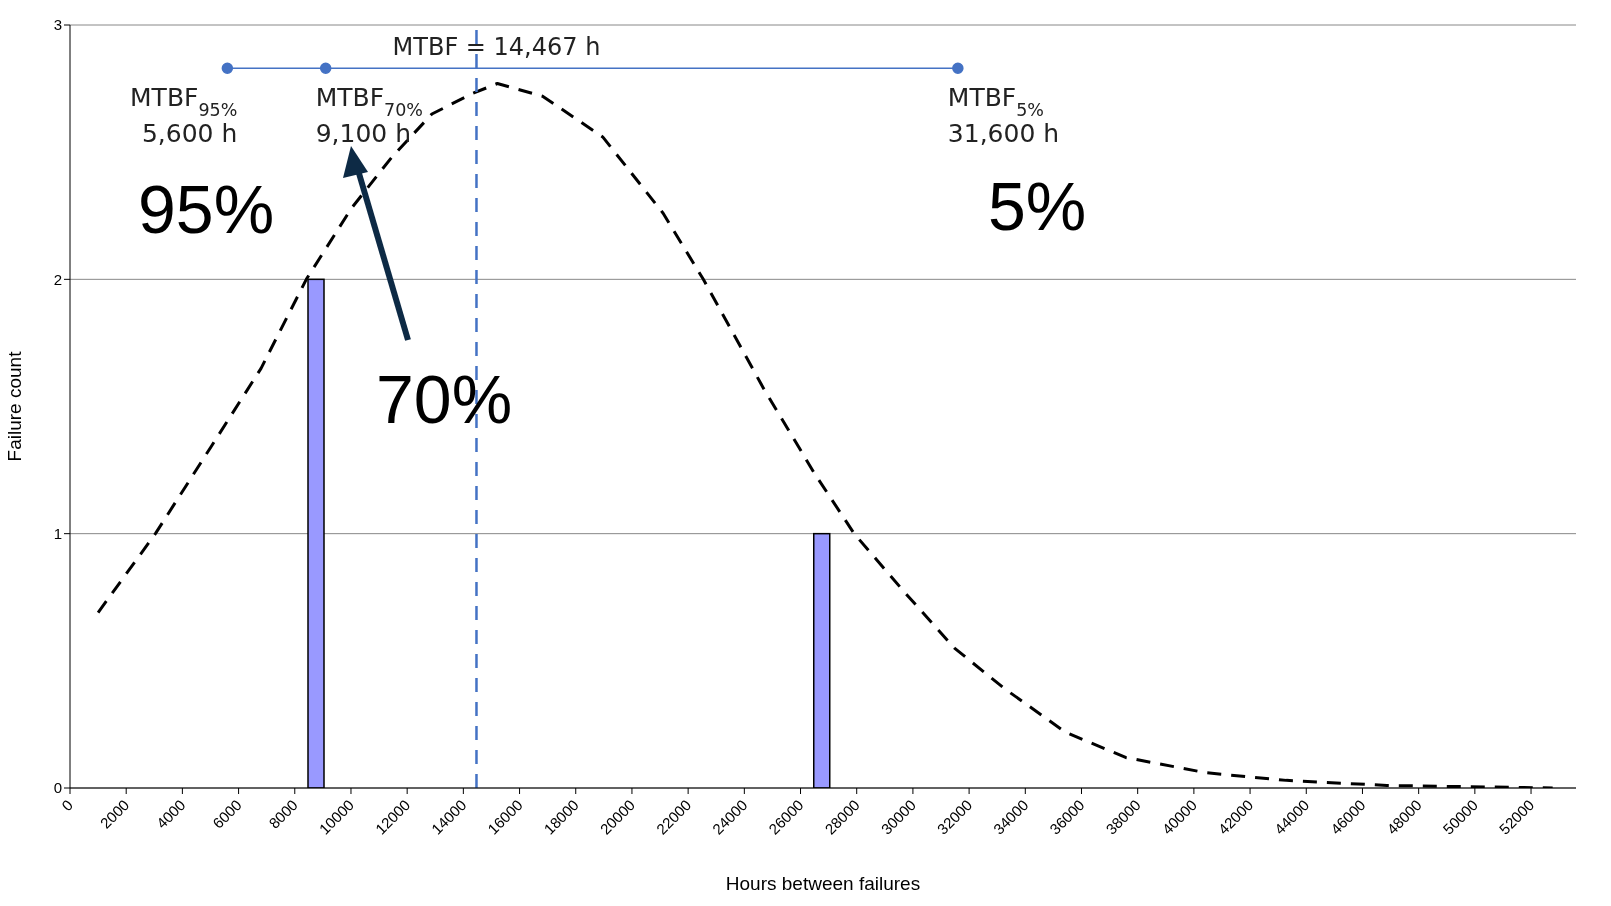  I want to click on annotation: 95%, so click(206, 209).